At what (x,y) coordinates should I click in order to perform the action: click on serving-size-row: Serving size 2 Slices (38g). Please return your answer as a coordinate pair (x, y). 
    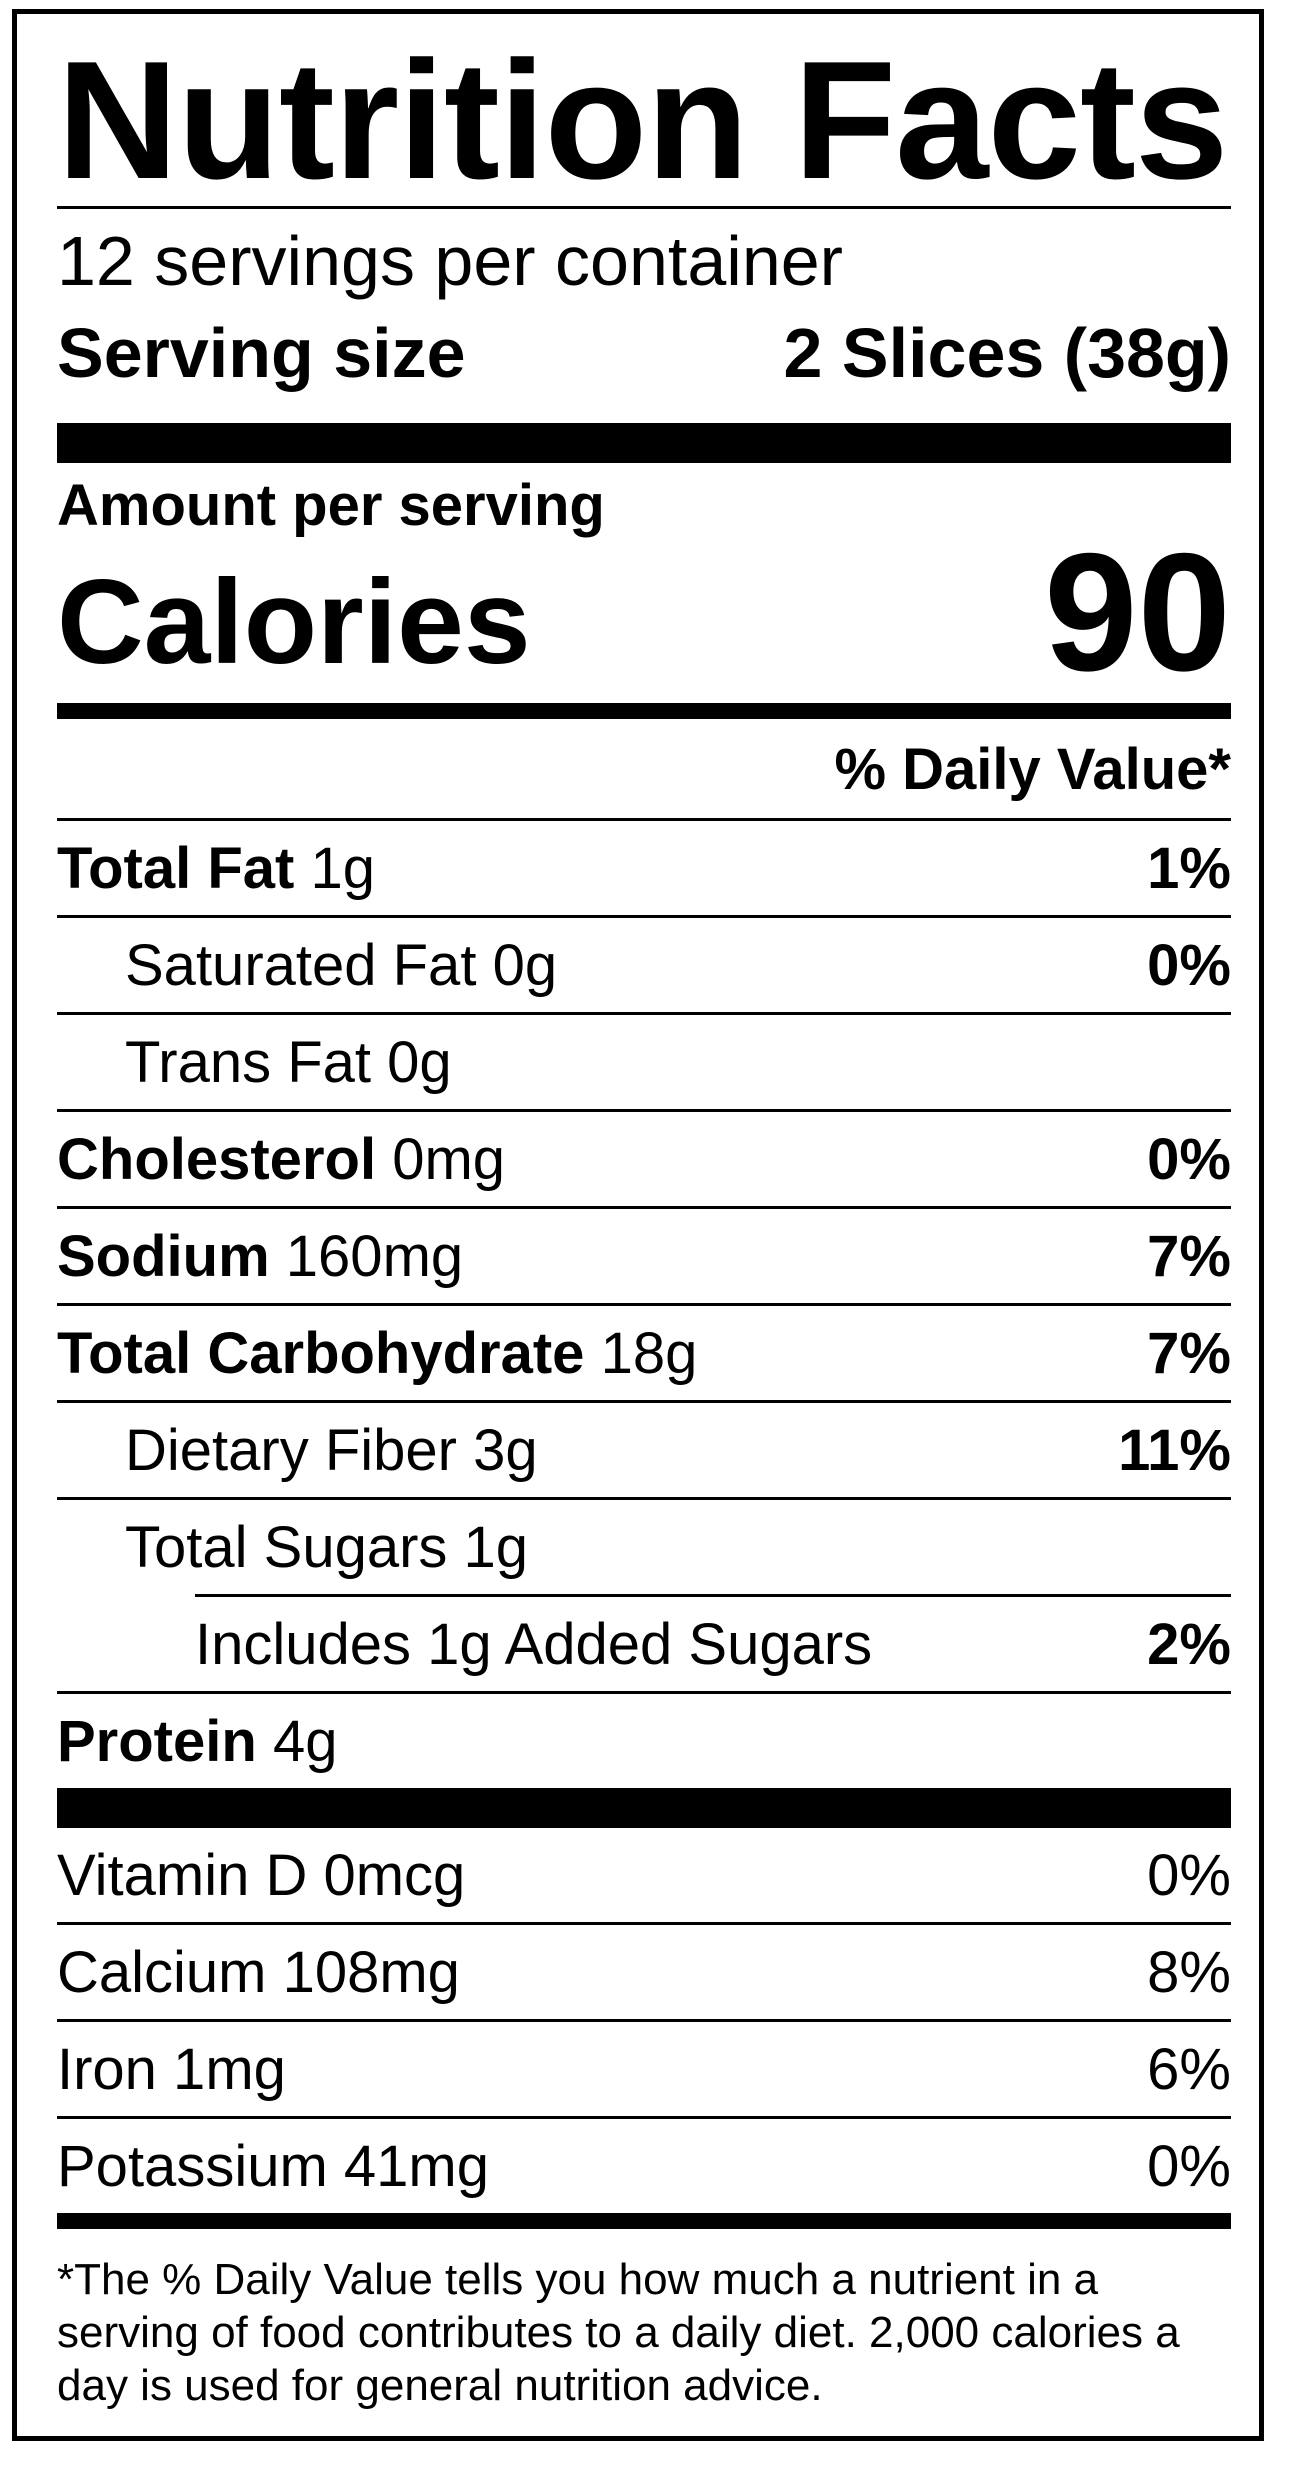
    Looking at the image, I should click on (644, 353).